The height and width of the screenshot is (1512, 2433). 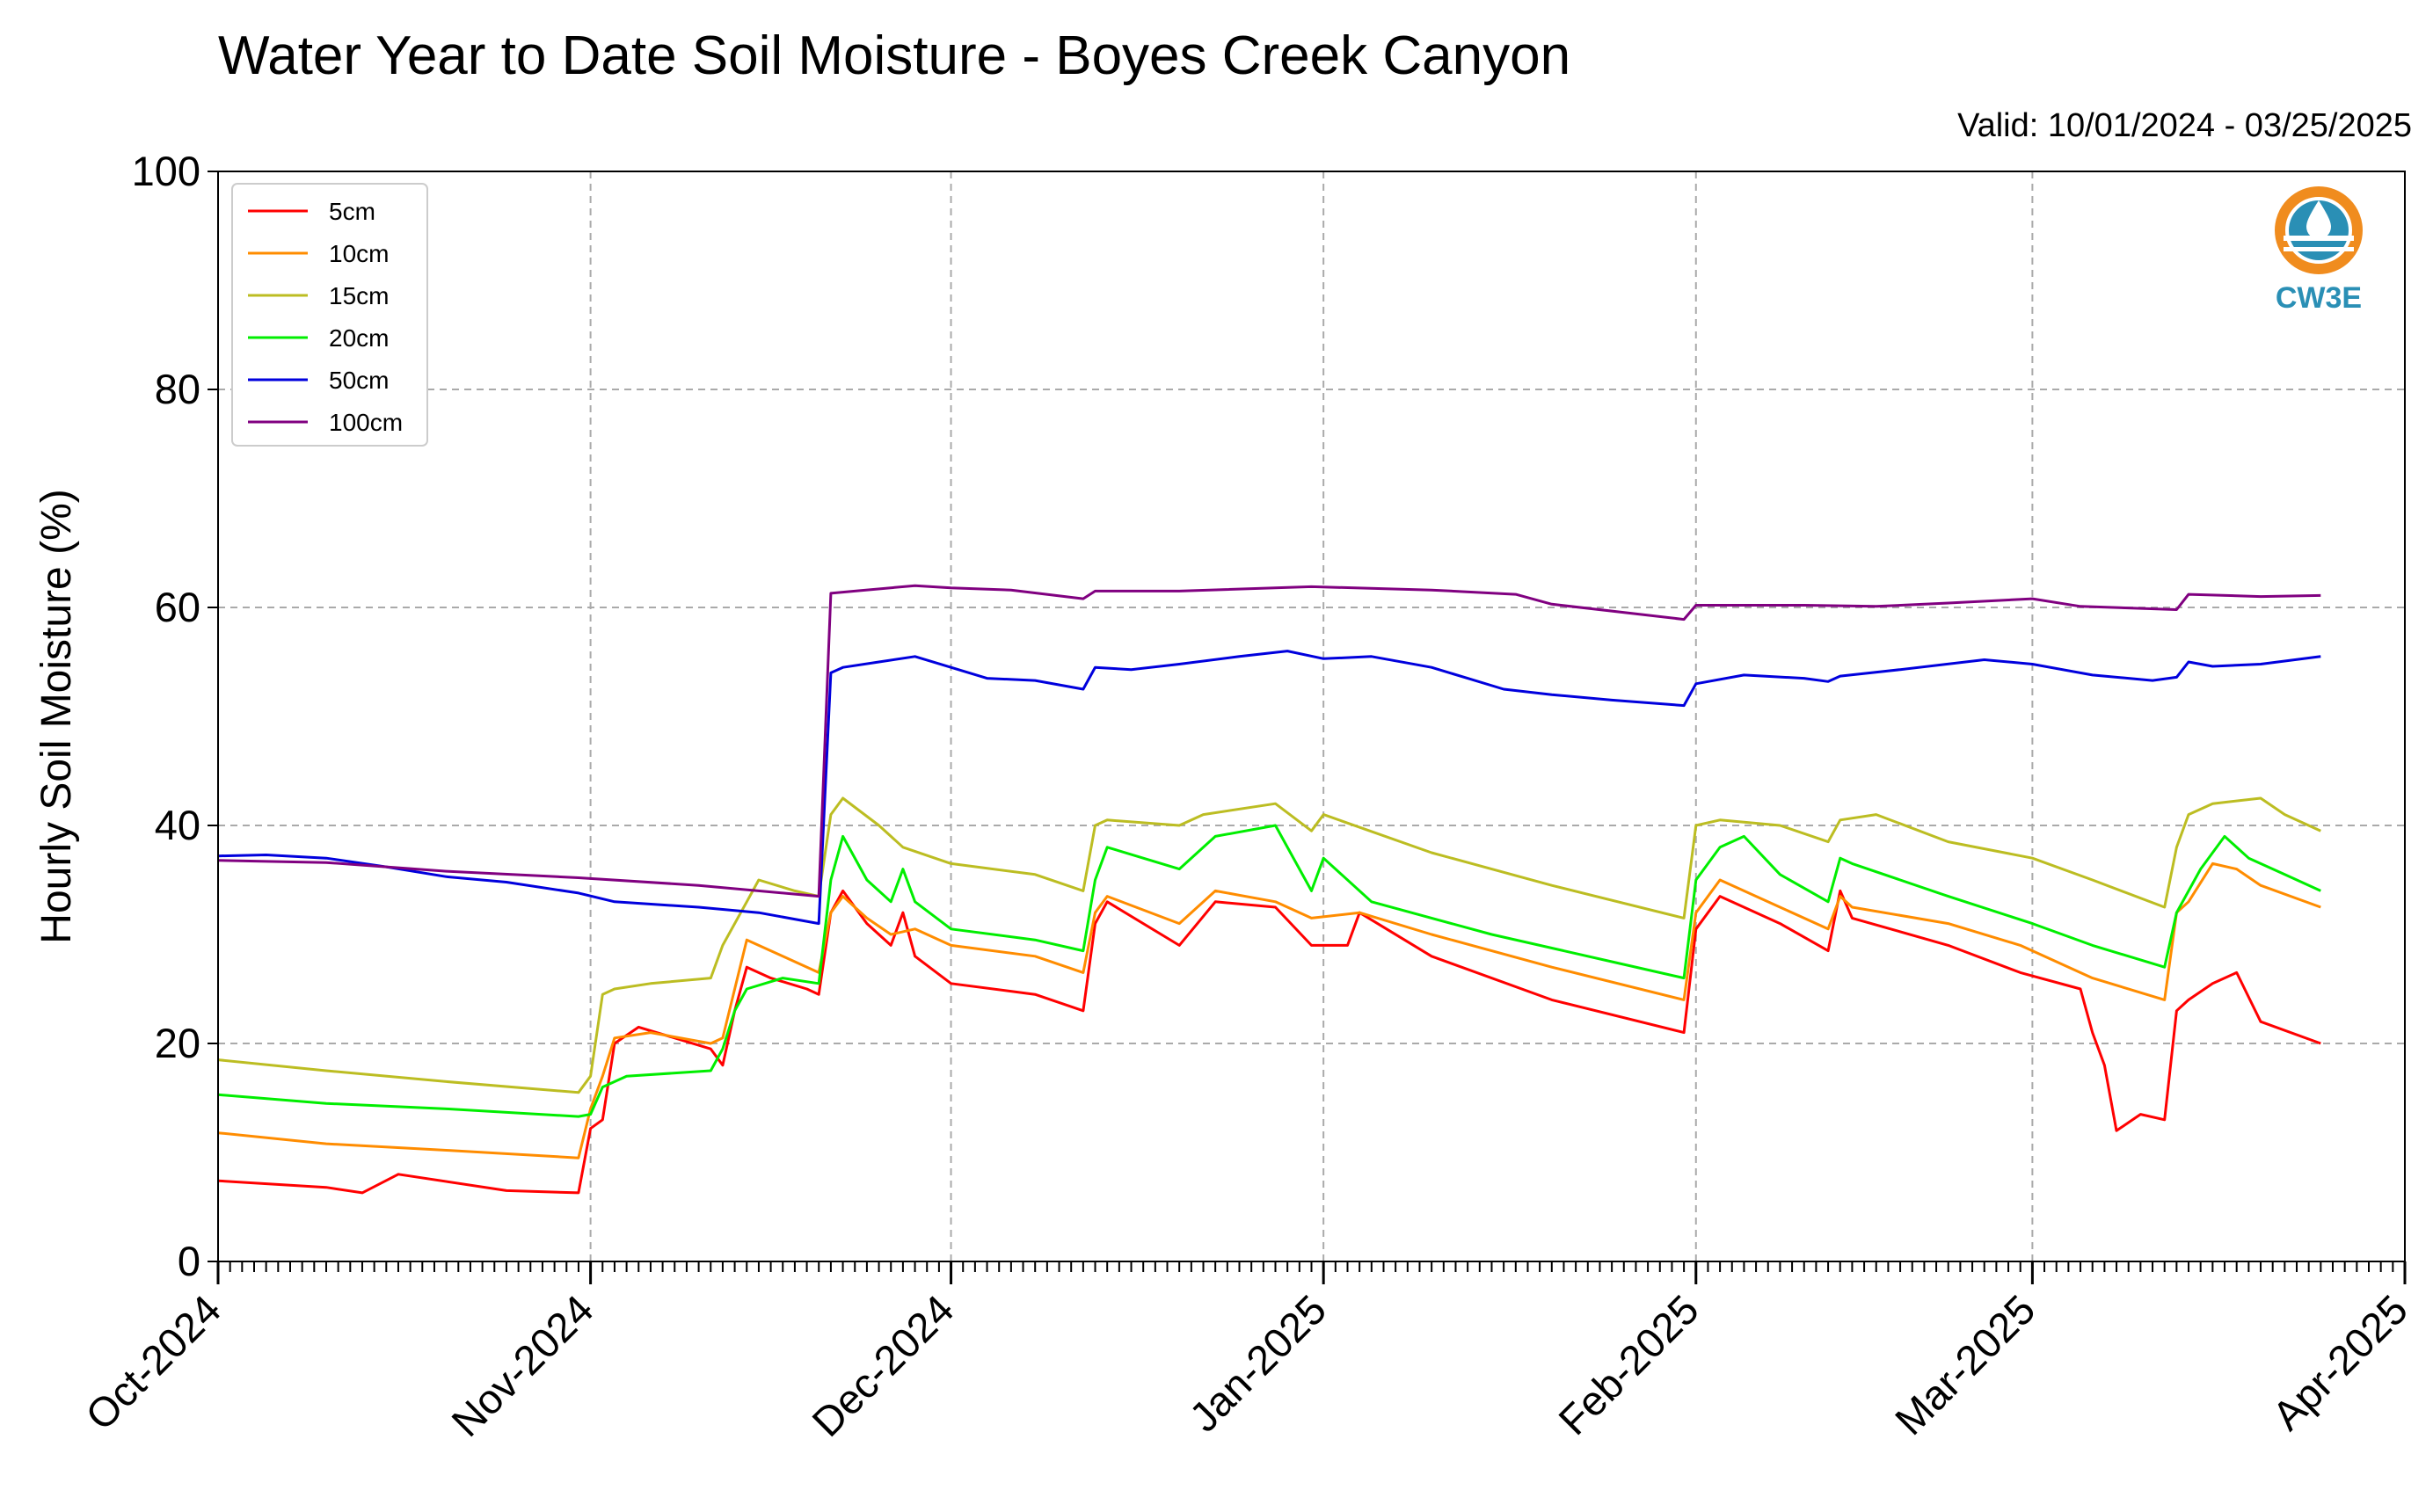 What do you see at coordinates (883, 1366) in the screenshot?
I see `x-tick-label: Dec-2024` at bounding box center [883, 1366].